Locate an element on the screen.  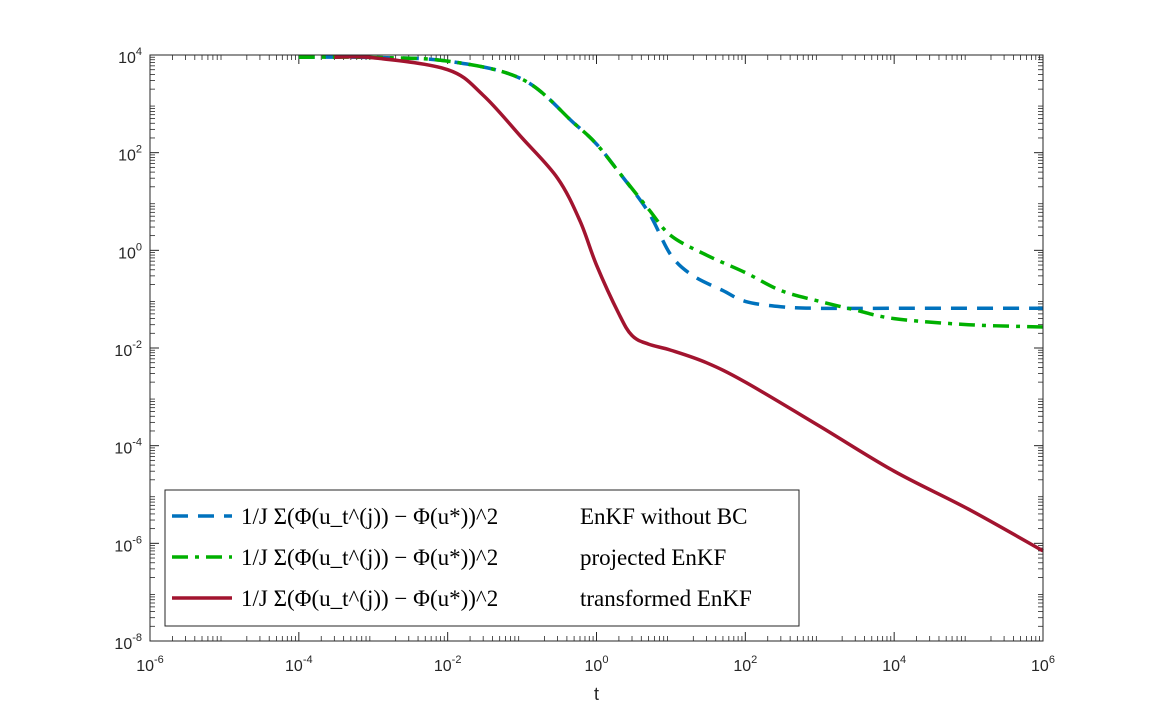
x-tick-label: 10⁴ is located at coordinates (894, 664).